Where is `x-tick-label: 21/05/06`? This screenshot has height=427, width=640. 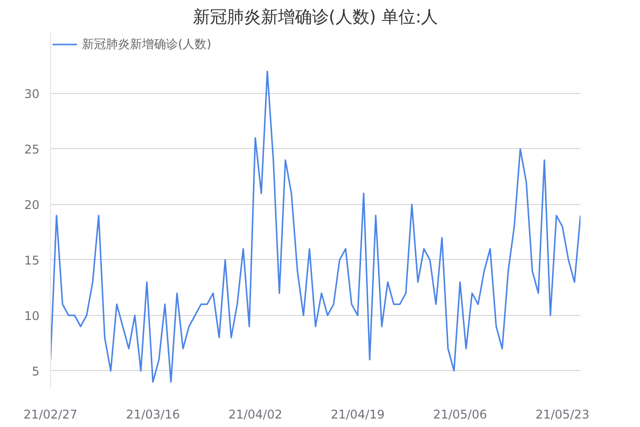 x-tick-label: 21/05/06 is located at coordinates (460, 415).